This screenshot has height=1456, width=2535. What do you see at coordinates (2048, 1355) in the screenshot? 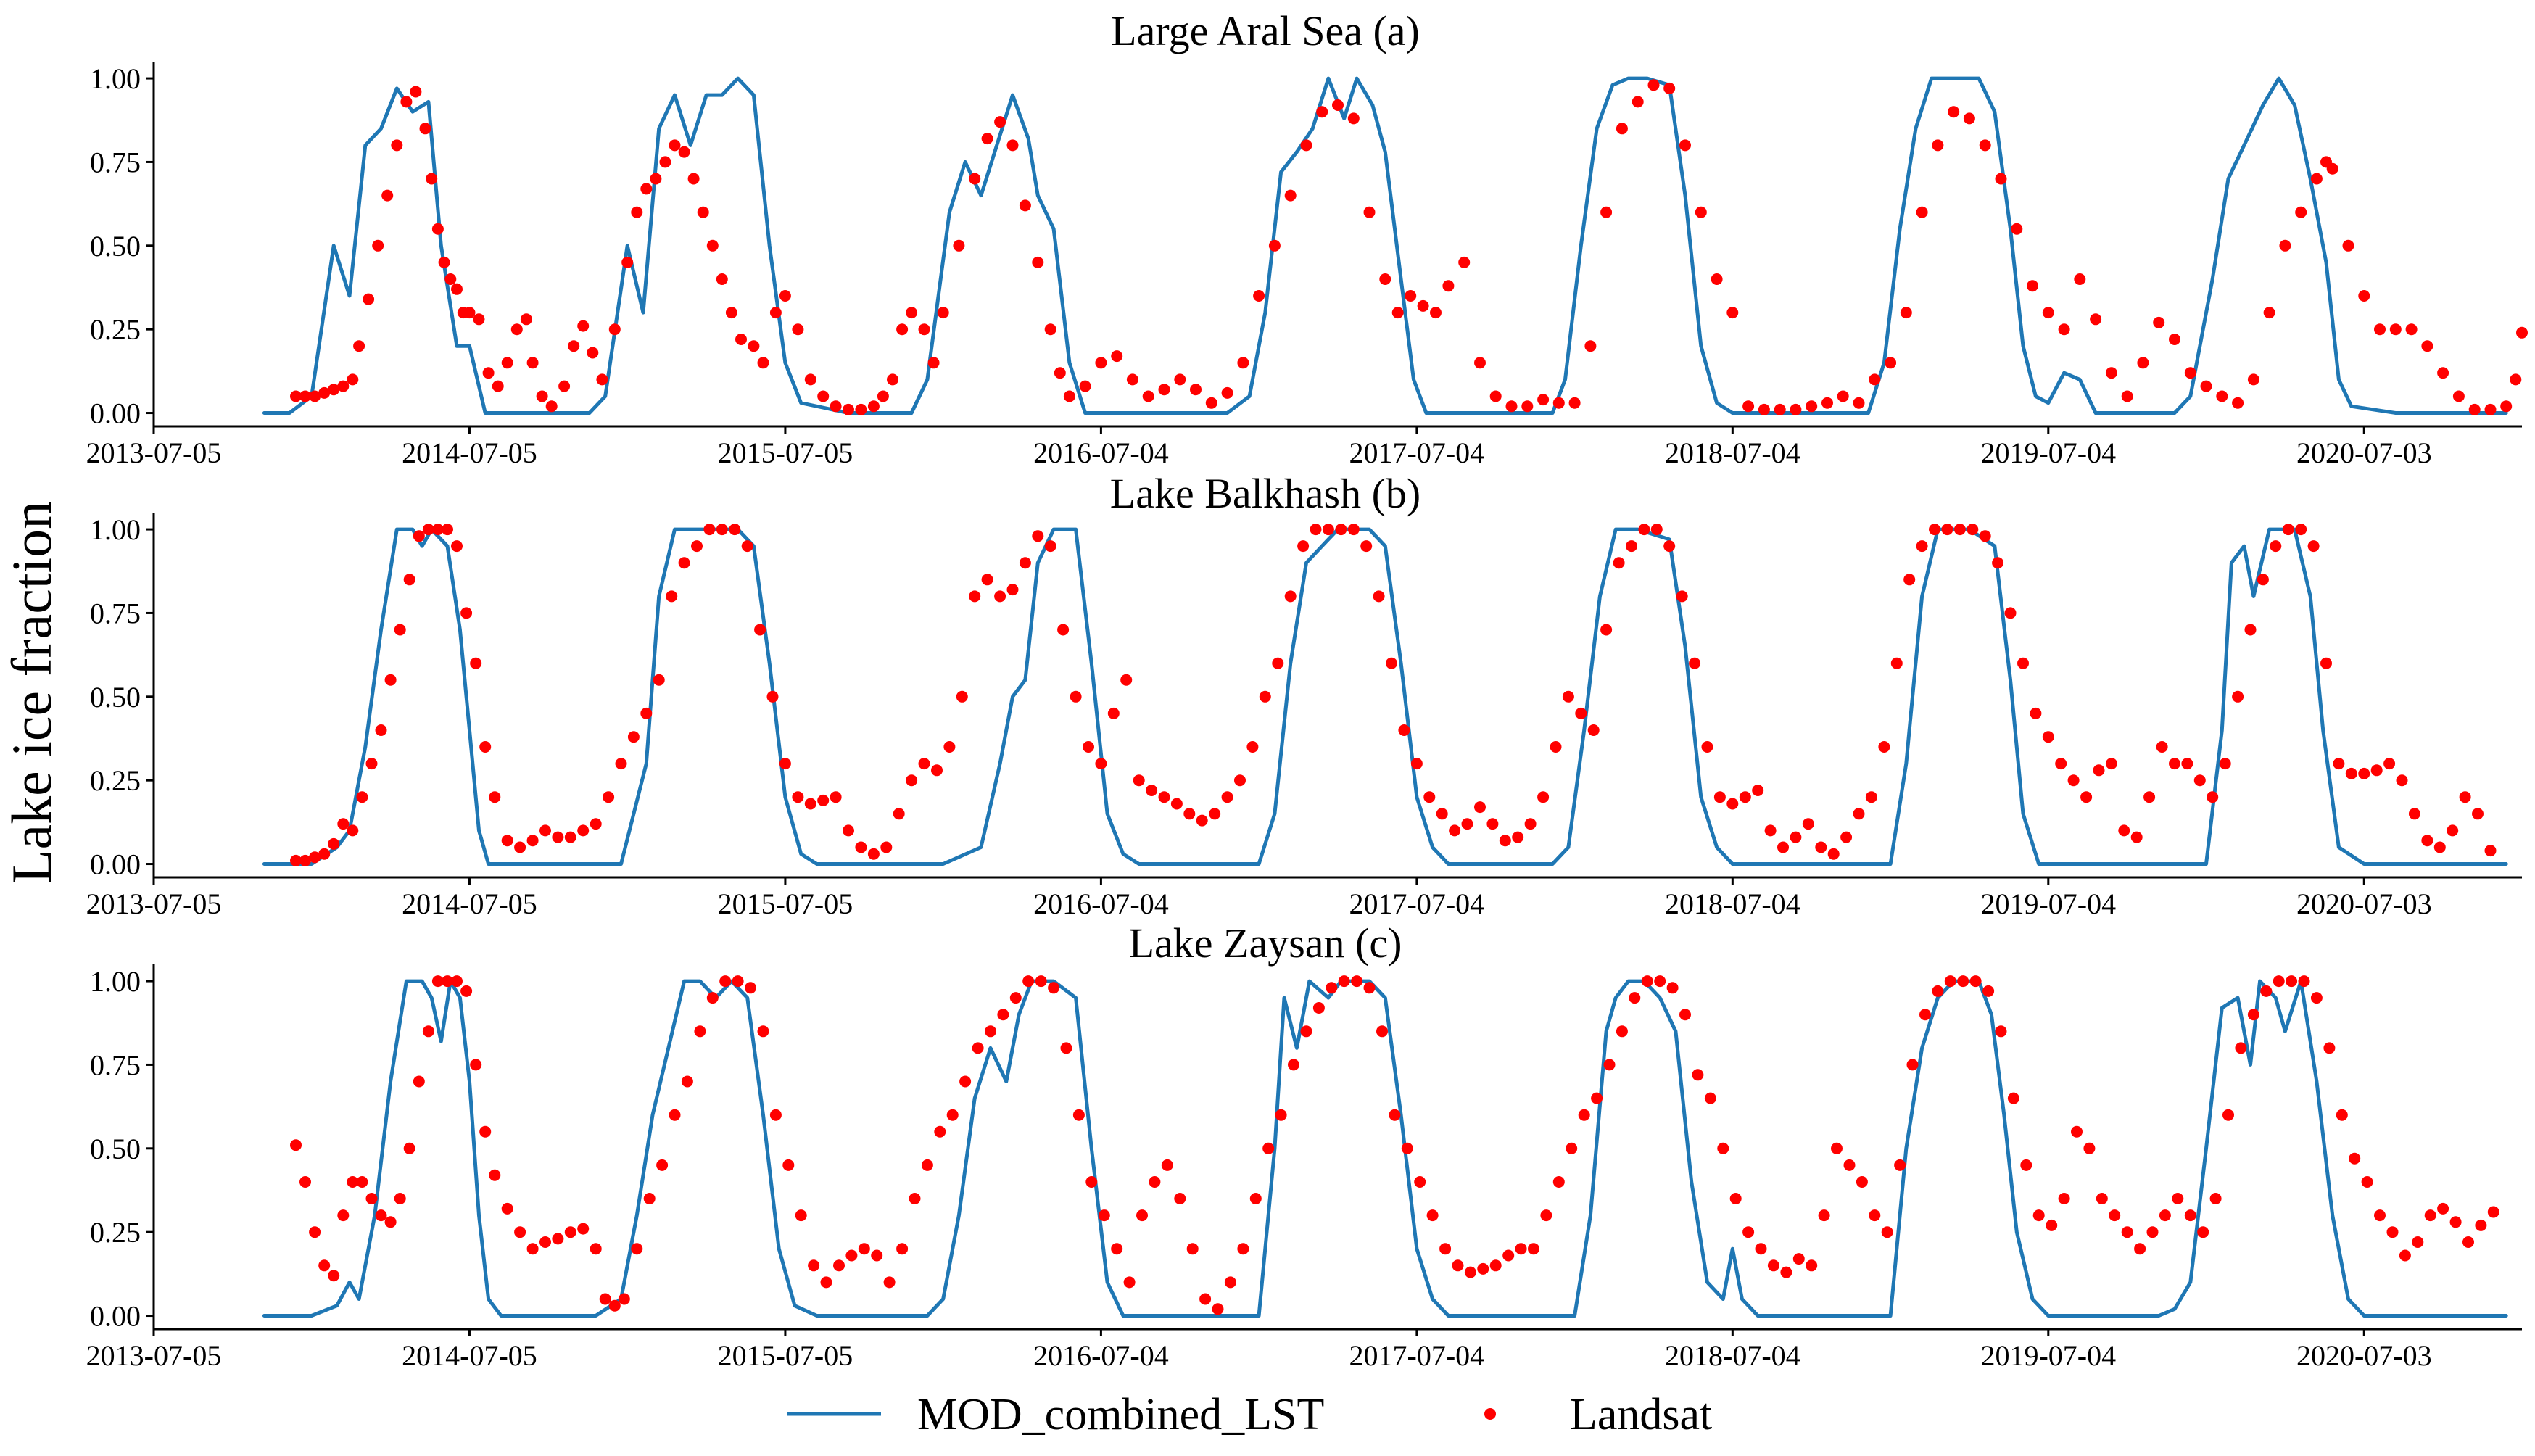
I see `x-tick-label: 2019-07-04` at bounding box center [2048, 1355].